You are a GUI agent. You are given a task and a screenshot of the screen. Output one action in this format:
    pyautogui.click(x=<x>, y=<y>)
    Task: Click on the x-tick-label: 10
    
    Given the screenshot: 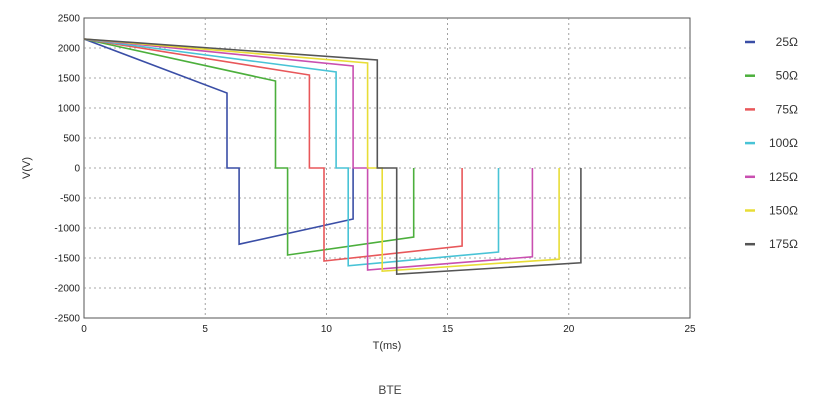 What is the action you would take?
    pyautogui.click(x=327, y=329)
    